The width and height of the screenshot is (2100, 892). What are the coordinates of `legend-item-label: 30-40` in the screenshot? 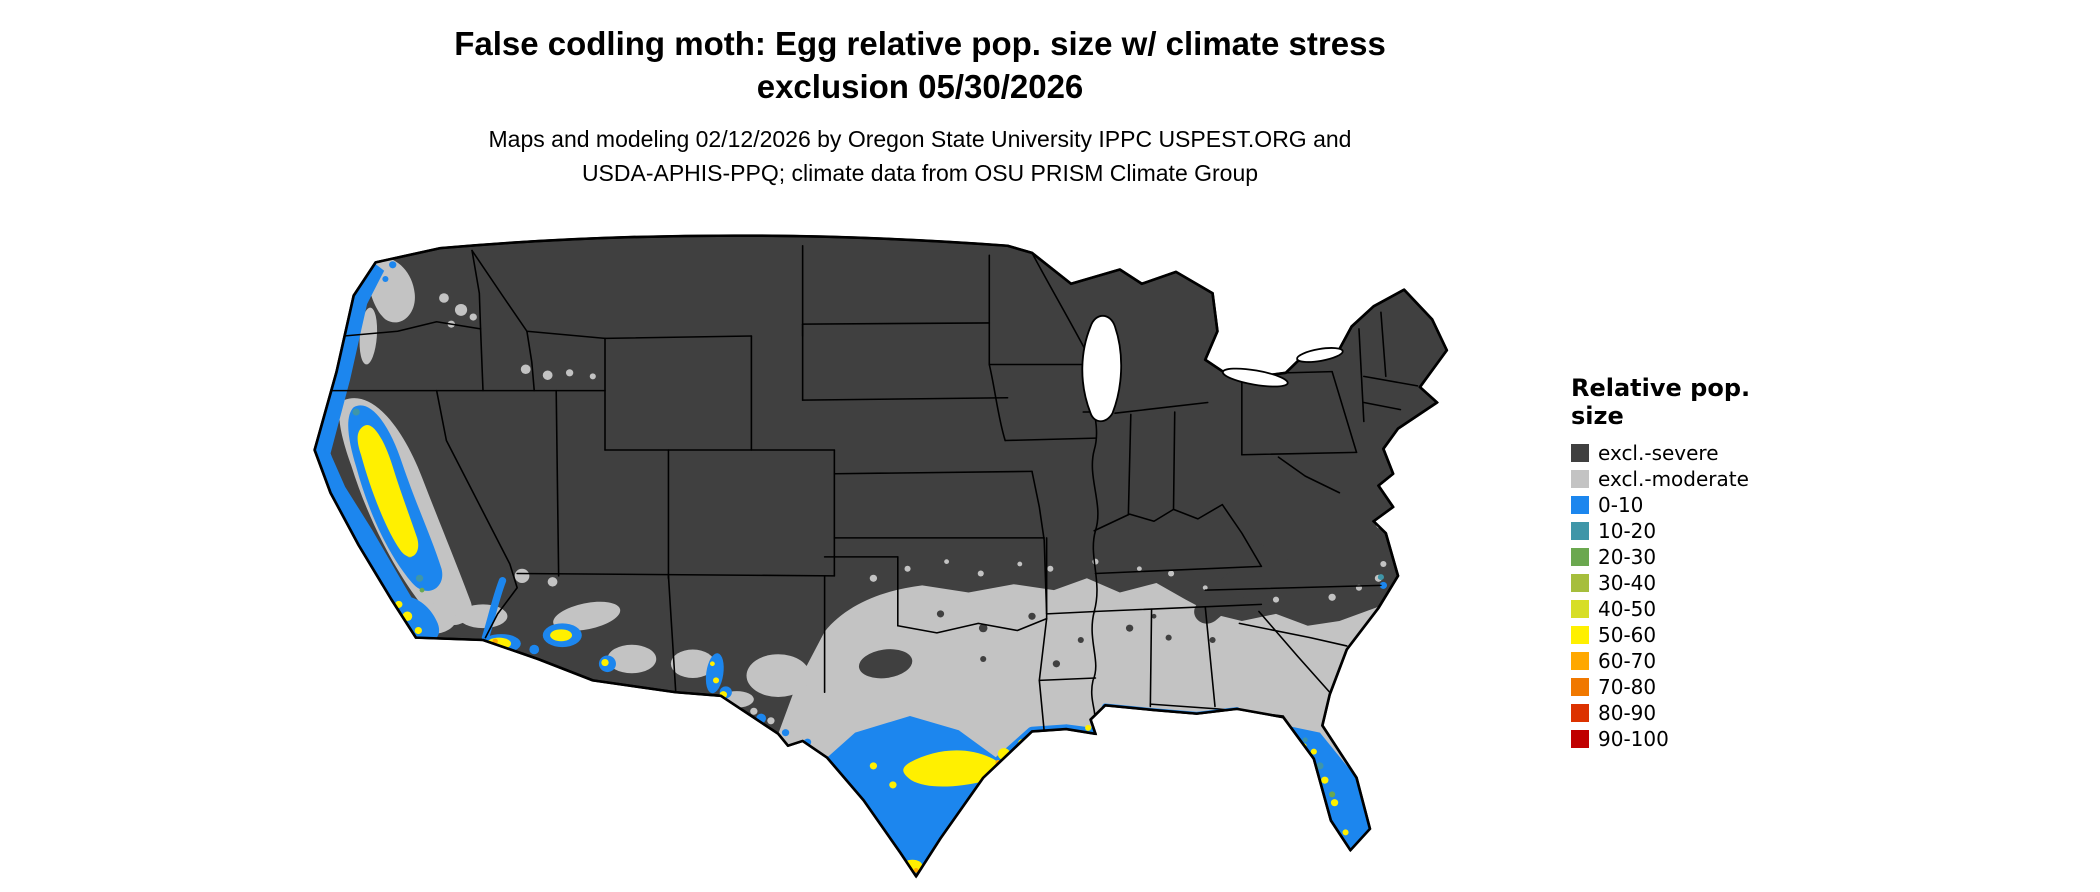 It's located at (1627, 583).